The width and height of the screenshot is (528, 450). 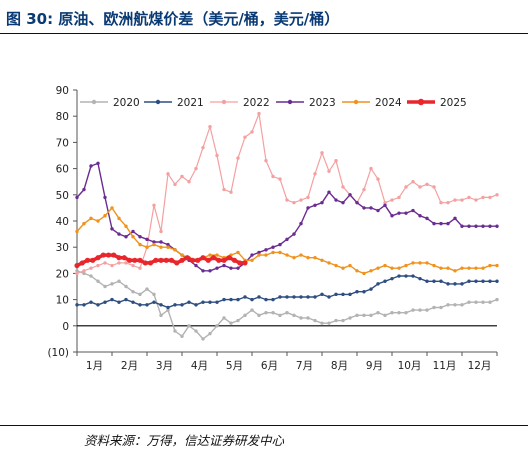 What do you see at coordinates (421, 102) in the screenshot?
I see `legend-marker-2025` at bounding box center [421, 102].